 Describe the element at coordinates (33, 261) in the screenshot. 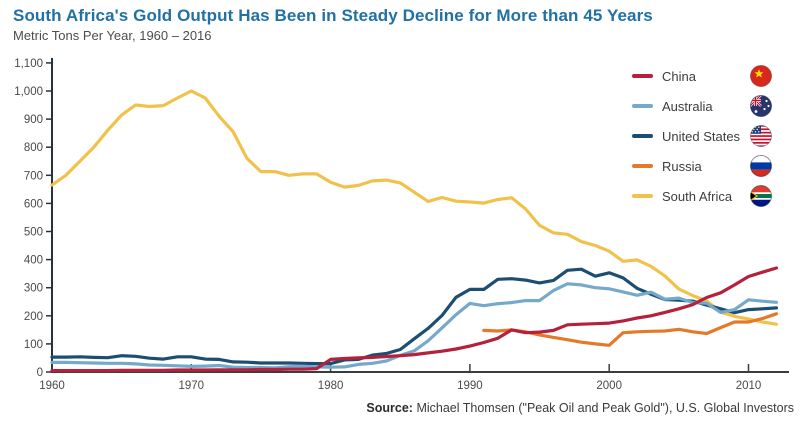

I see `y-tick-label: 400` at that location.